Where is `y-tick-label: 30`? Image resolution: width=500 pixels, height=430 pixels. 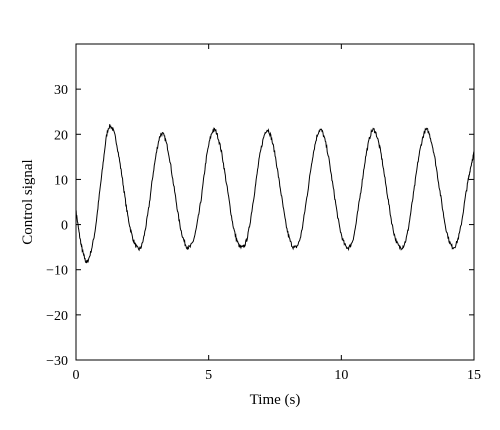
y-tick-label: 30 is located at coordinates (61, 90).